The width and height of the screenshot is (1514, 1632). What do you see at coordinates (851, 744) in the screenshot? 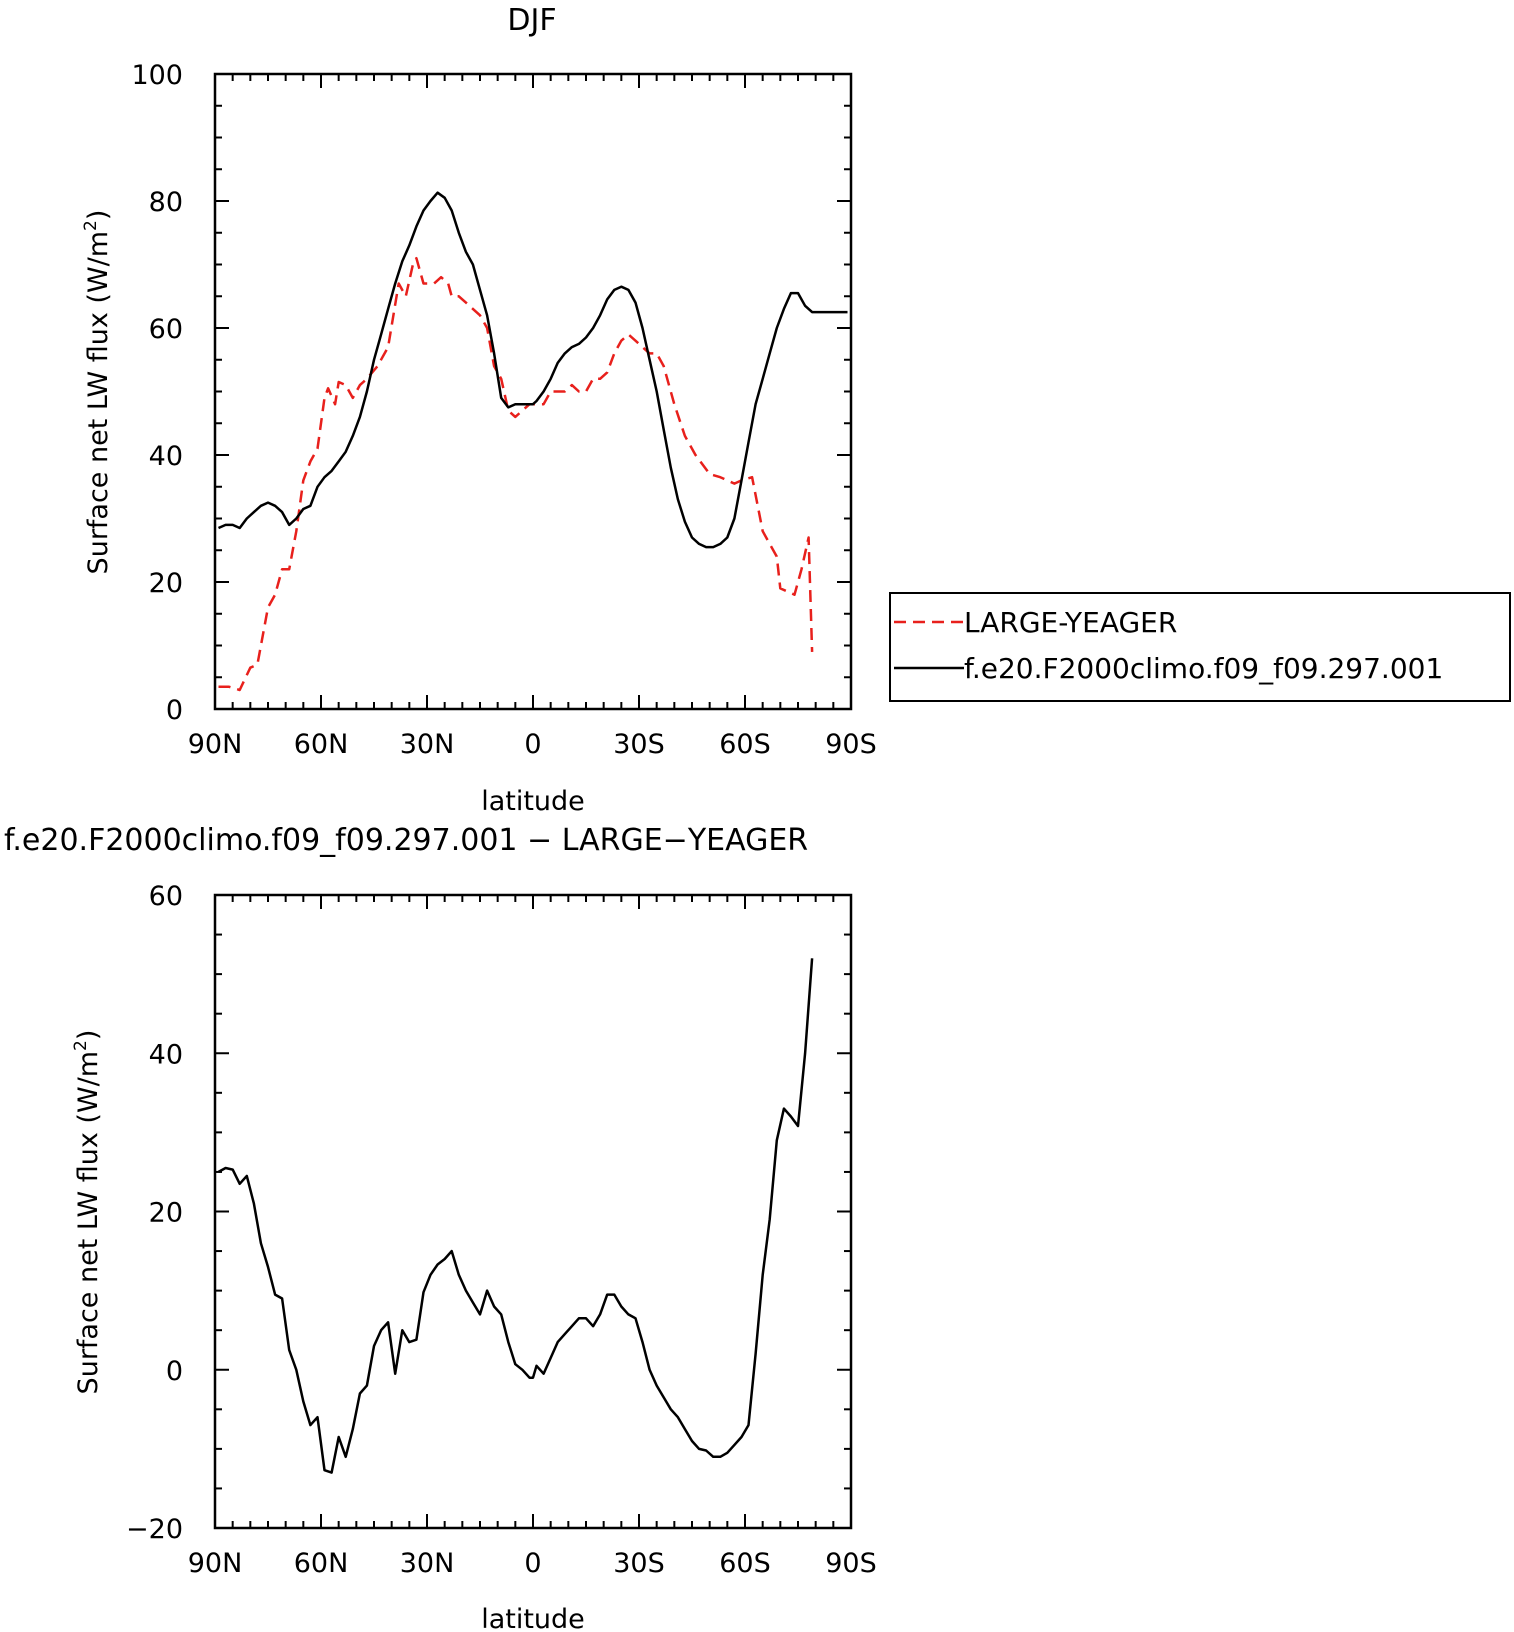
I see `top-x-tick-label: 90S` at bounding box center [851, 744].